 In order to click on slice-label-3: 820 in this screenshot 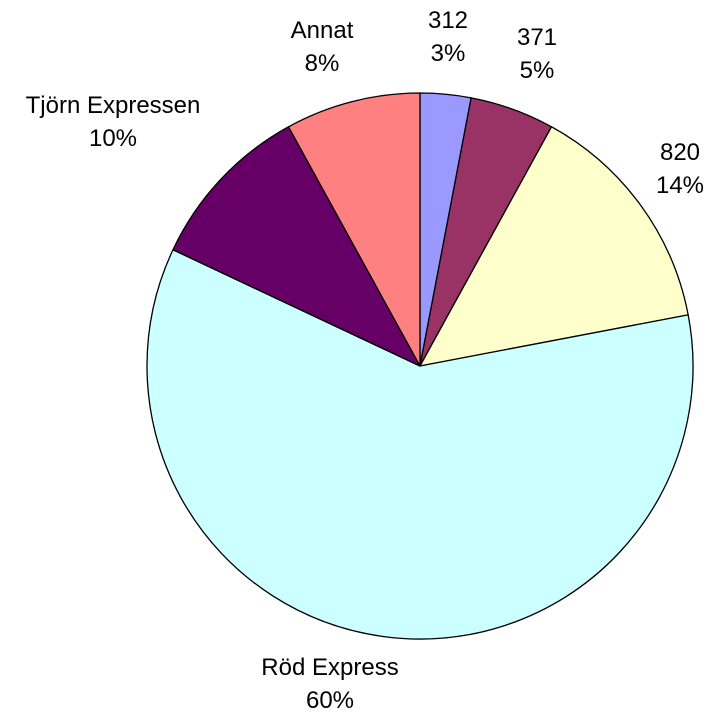, I will do `click(680, 152)`.